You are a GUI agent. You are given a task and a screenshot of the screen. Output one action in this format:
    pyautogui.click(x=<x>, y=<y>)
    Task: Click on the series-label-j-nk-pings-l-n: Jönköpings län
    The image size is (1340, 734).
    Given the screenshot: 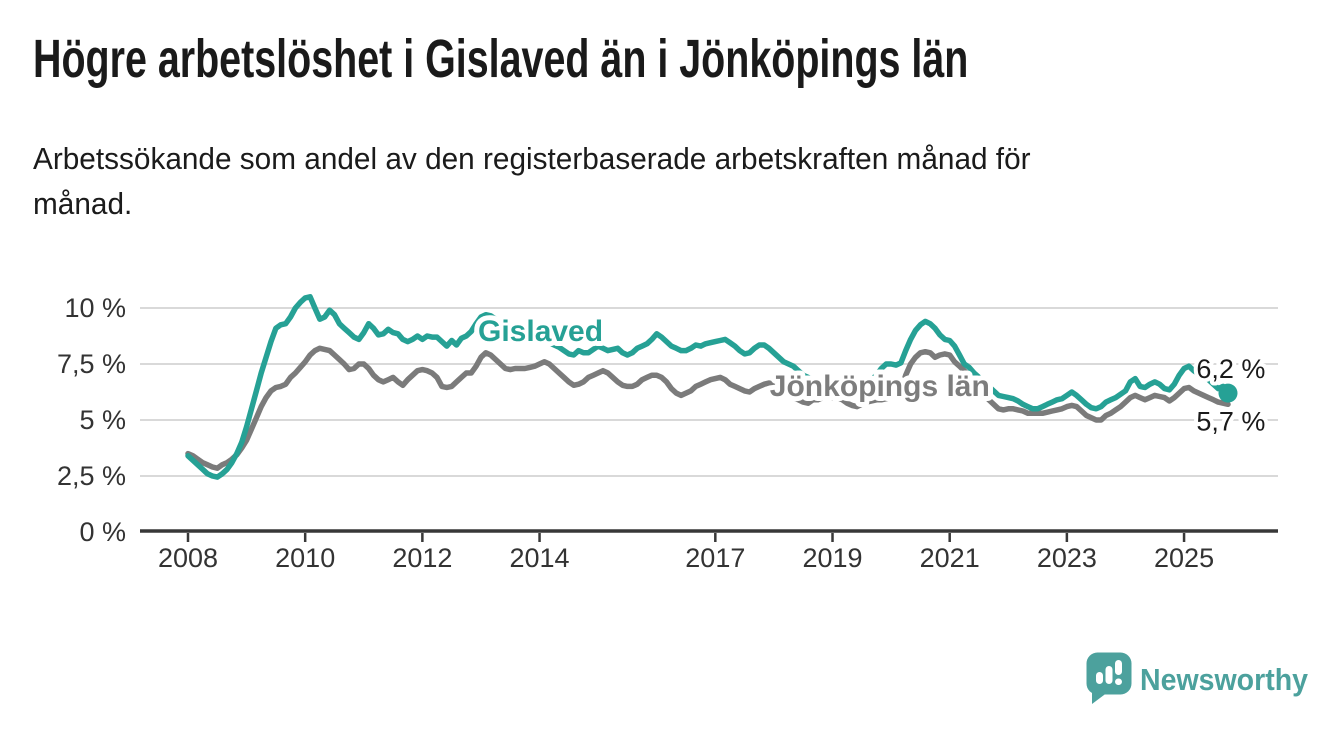 What is the action you would take?
    pyautogui.click(x=880, y=386)
    